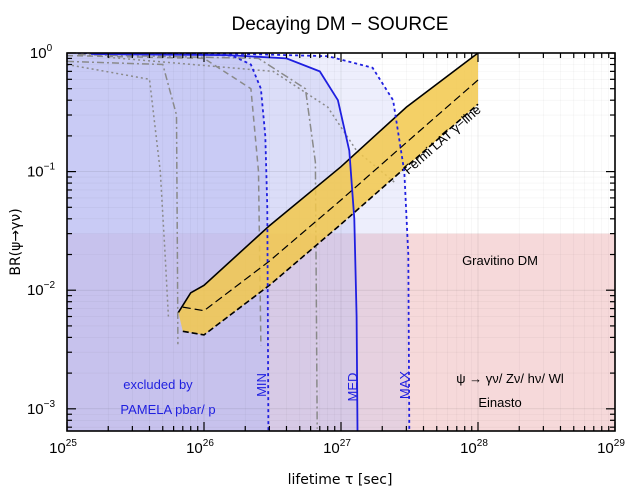  Describe the element at coordinates (352, 387) in the screenshot. I see `med-label: MED` at that location.